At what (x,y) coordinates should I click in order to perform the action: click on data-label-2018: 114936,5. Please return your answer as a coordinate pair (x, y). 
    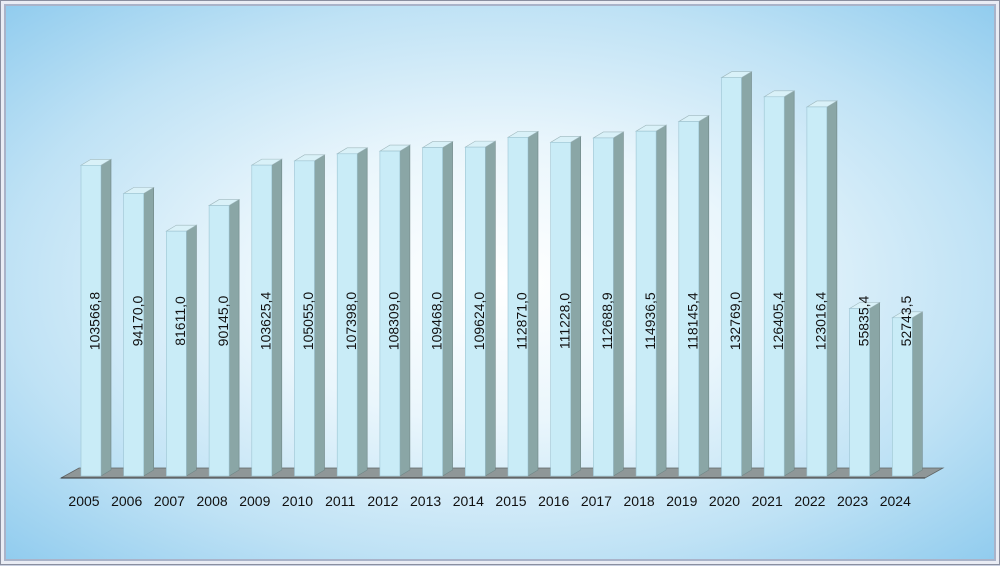
    Looking at the image, I should click on (650, 321).